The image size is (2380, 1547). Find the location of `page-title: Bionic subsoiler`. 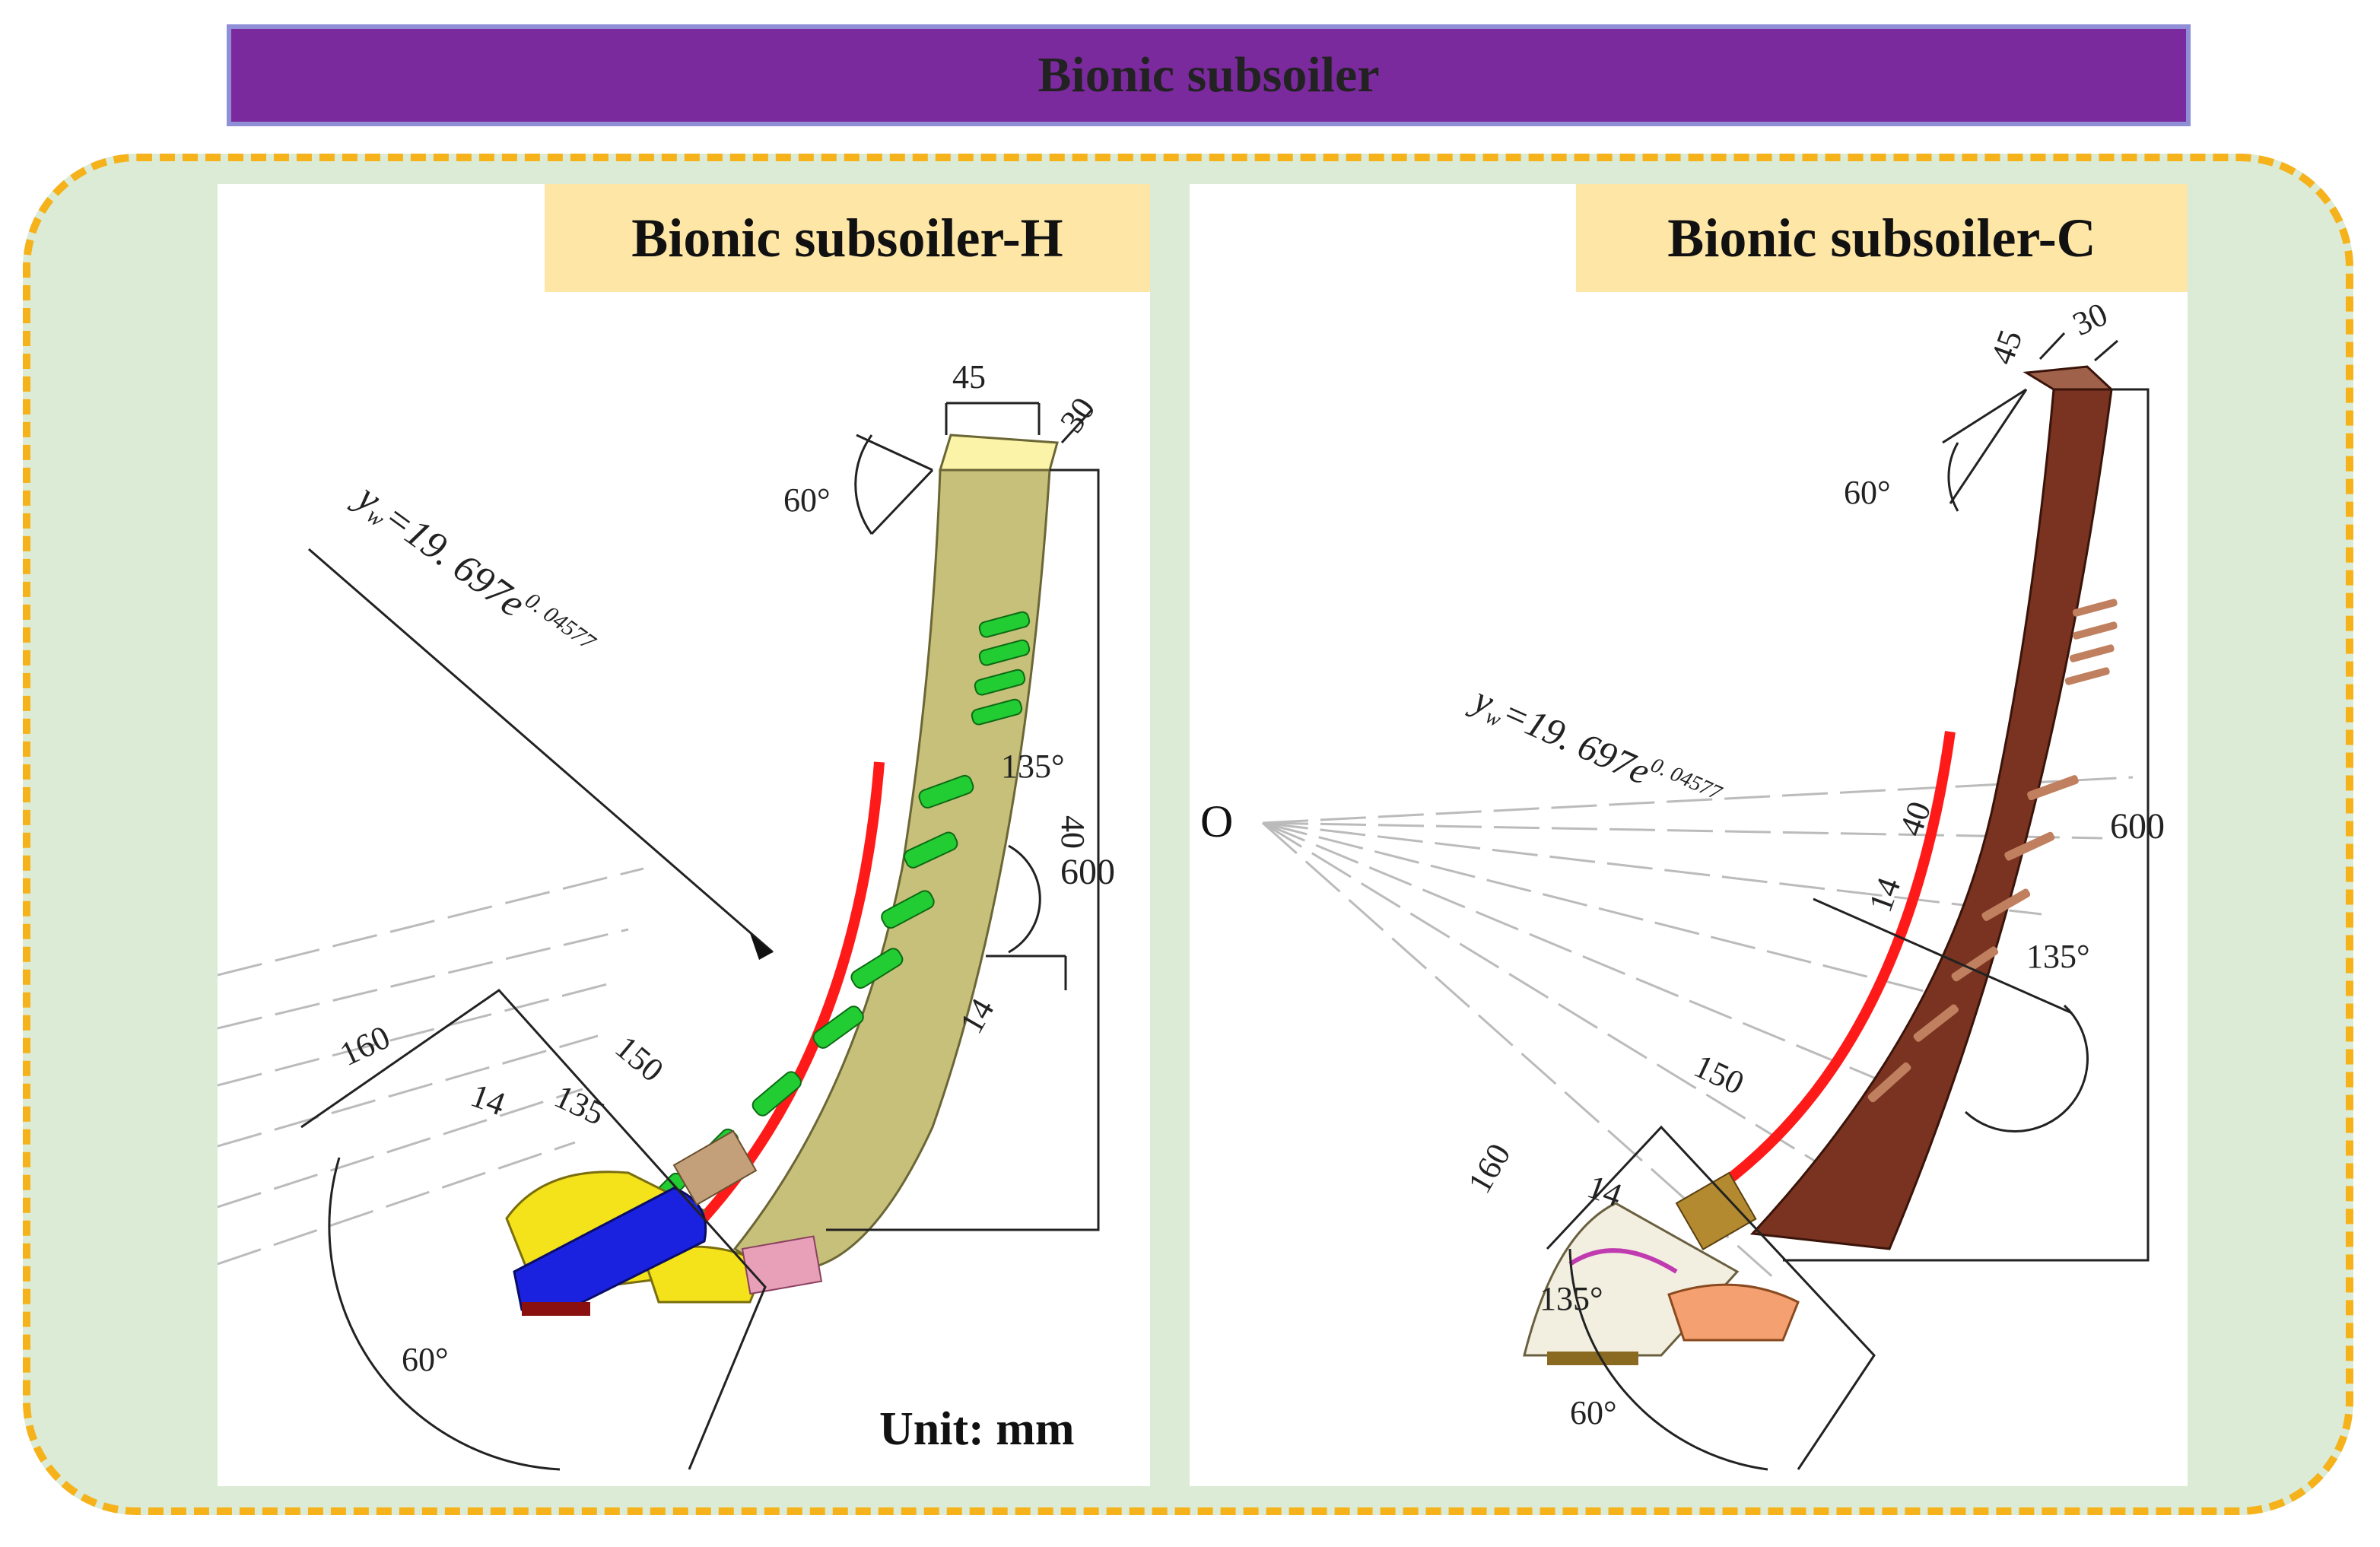

page-title: Bionic subsoiler is located at coordinates (1209, 75).